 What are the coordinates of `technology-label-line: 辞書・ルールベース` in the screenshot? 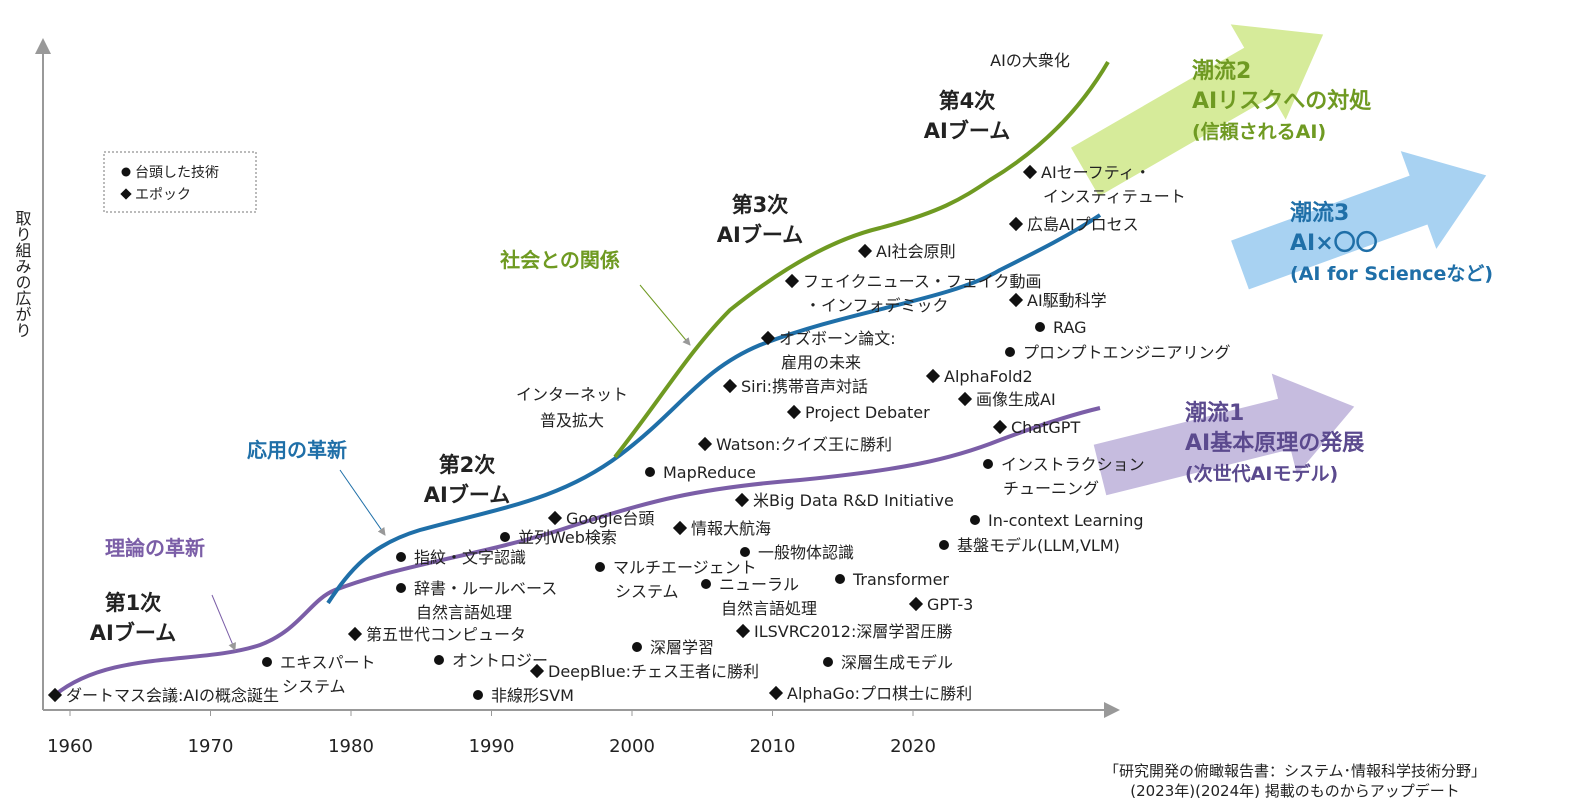 It's located at (485, 588).